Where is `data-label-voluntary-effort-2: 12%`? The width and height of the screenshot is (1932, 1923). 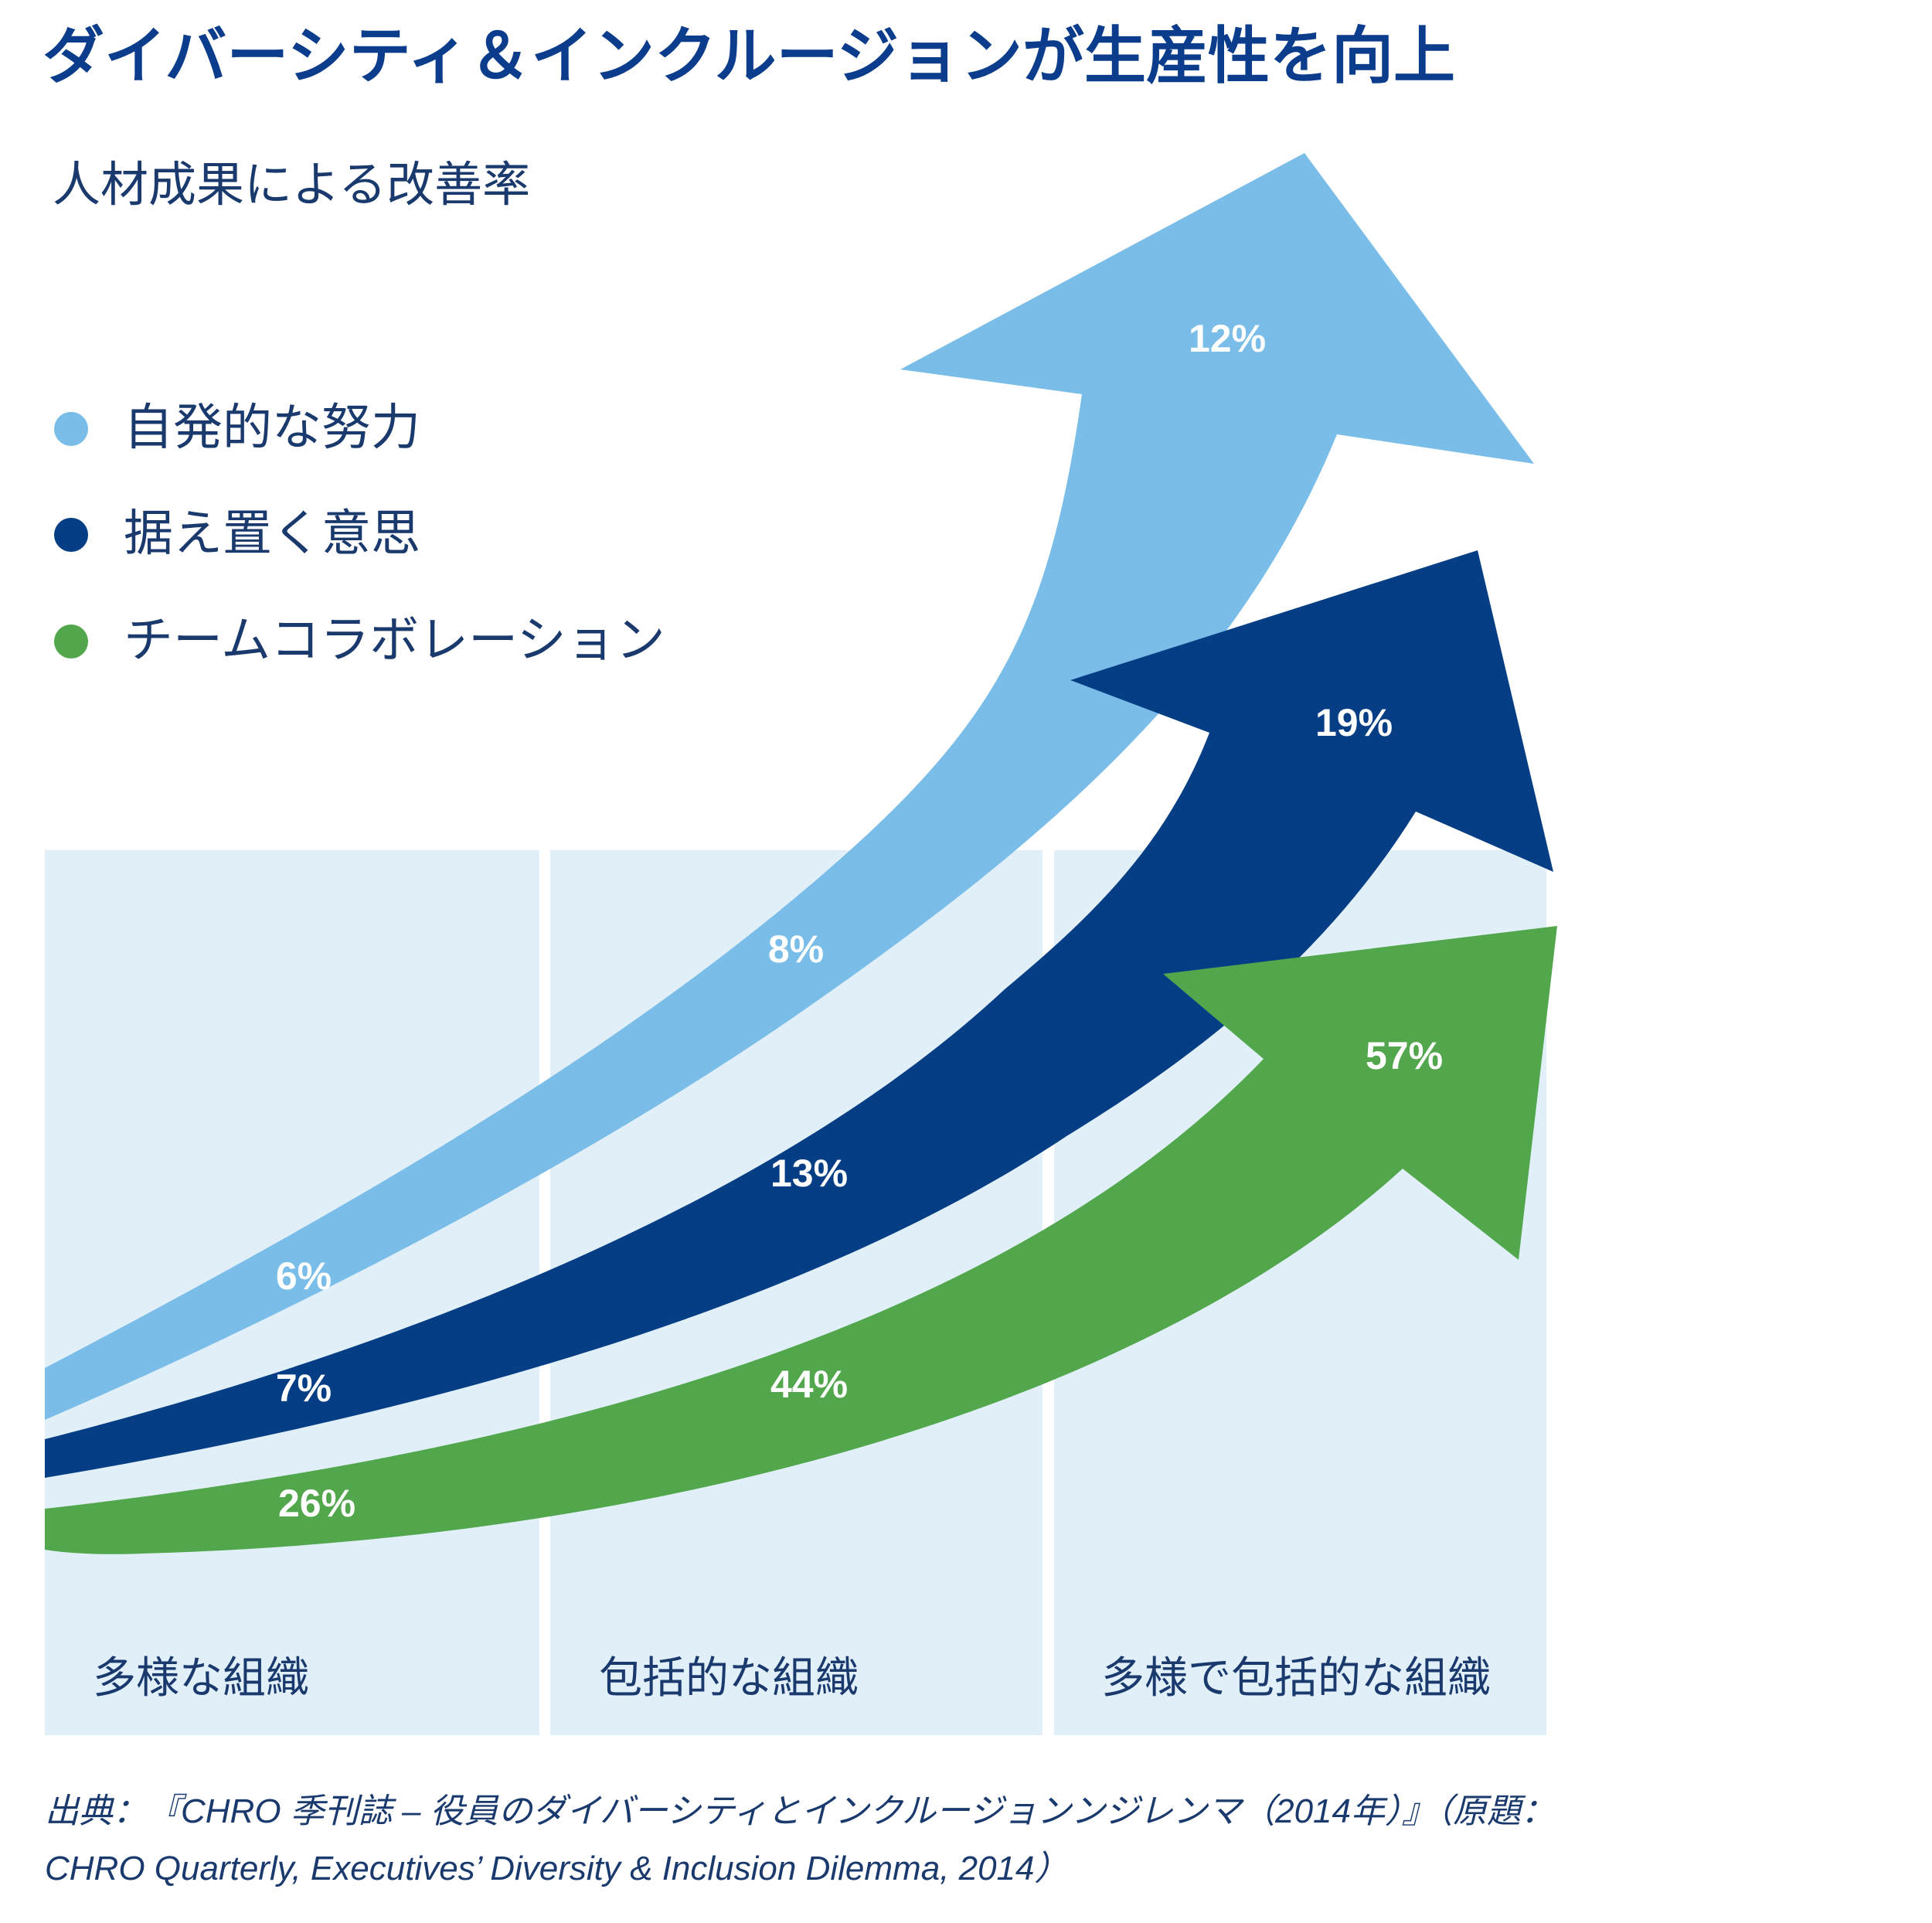 data-label-voluntary-effort-2: 12% is located at coordinates (1227, 338).